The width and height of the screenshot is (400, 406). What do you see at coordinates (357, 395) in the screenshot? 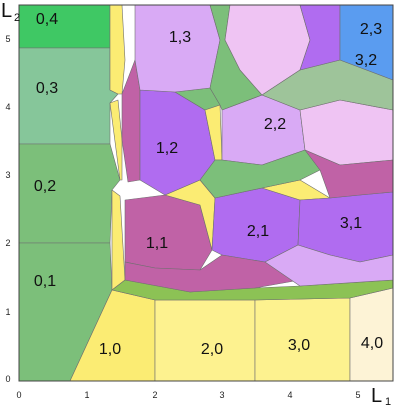
I see `x-tick-5: 5` at bounding box center [357, 395].